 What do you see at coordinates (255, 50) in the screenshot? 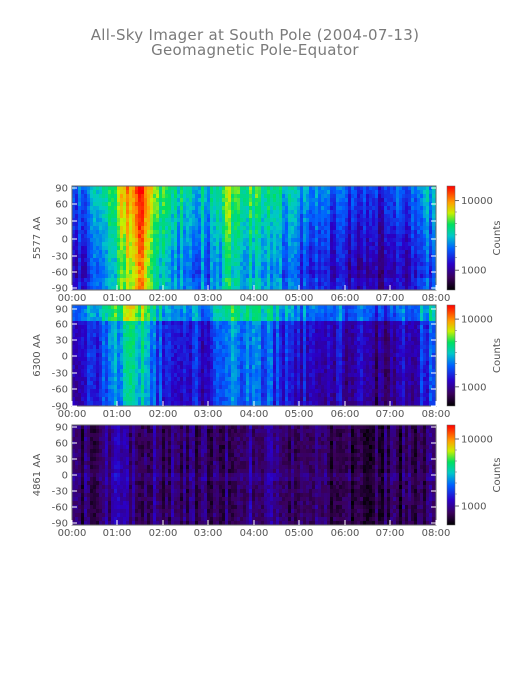
I see `chart-subtitle: Geomagnetic Pole-Equator` at bounding box center [255, 50].